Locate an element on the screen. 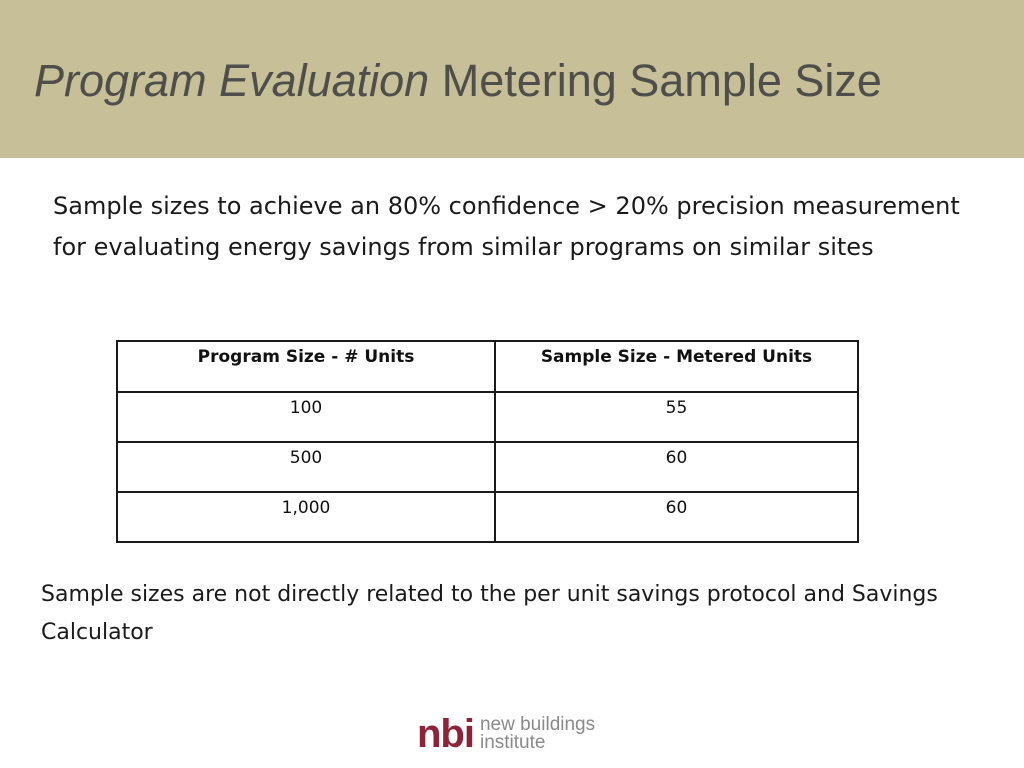  cell-sample-size: 55 is located at coordinates (676, 417).